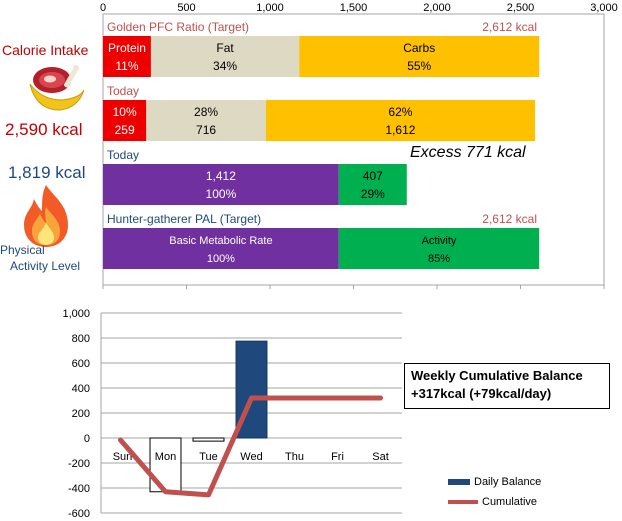 The image size is (622, 521). I want to click on y-tick-label: -400, so click(79, 489).